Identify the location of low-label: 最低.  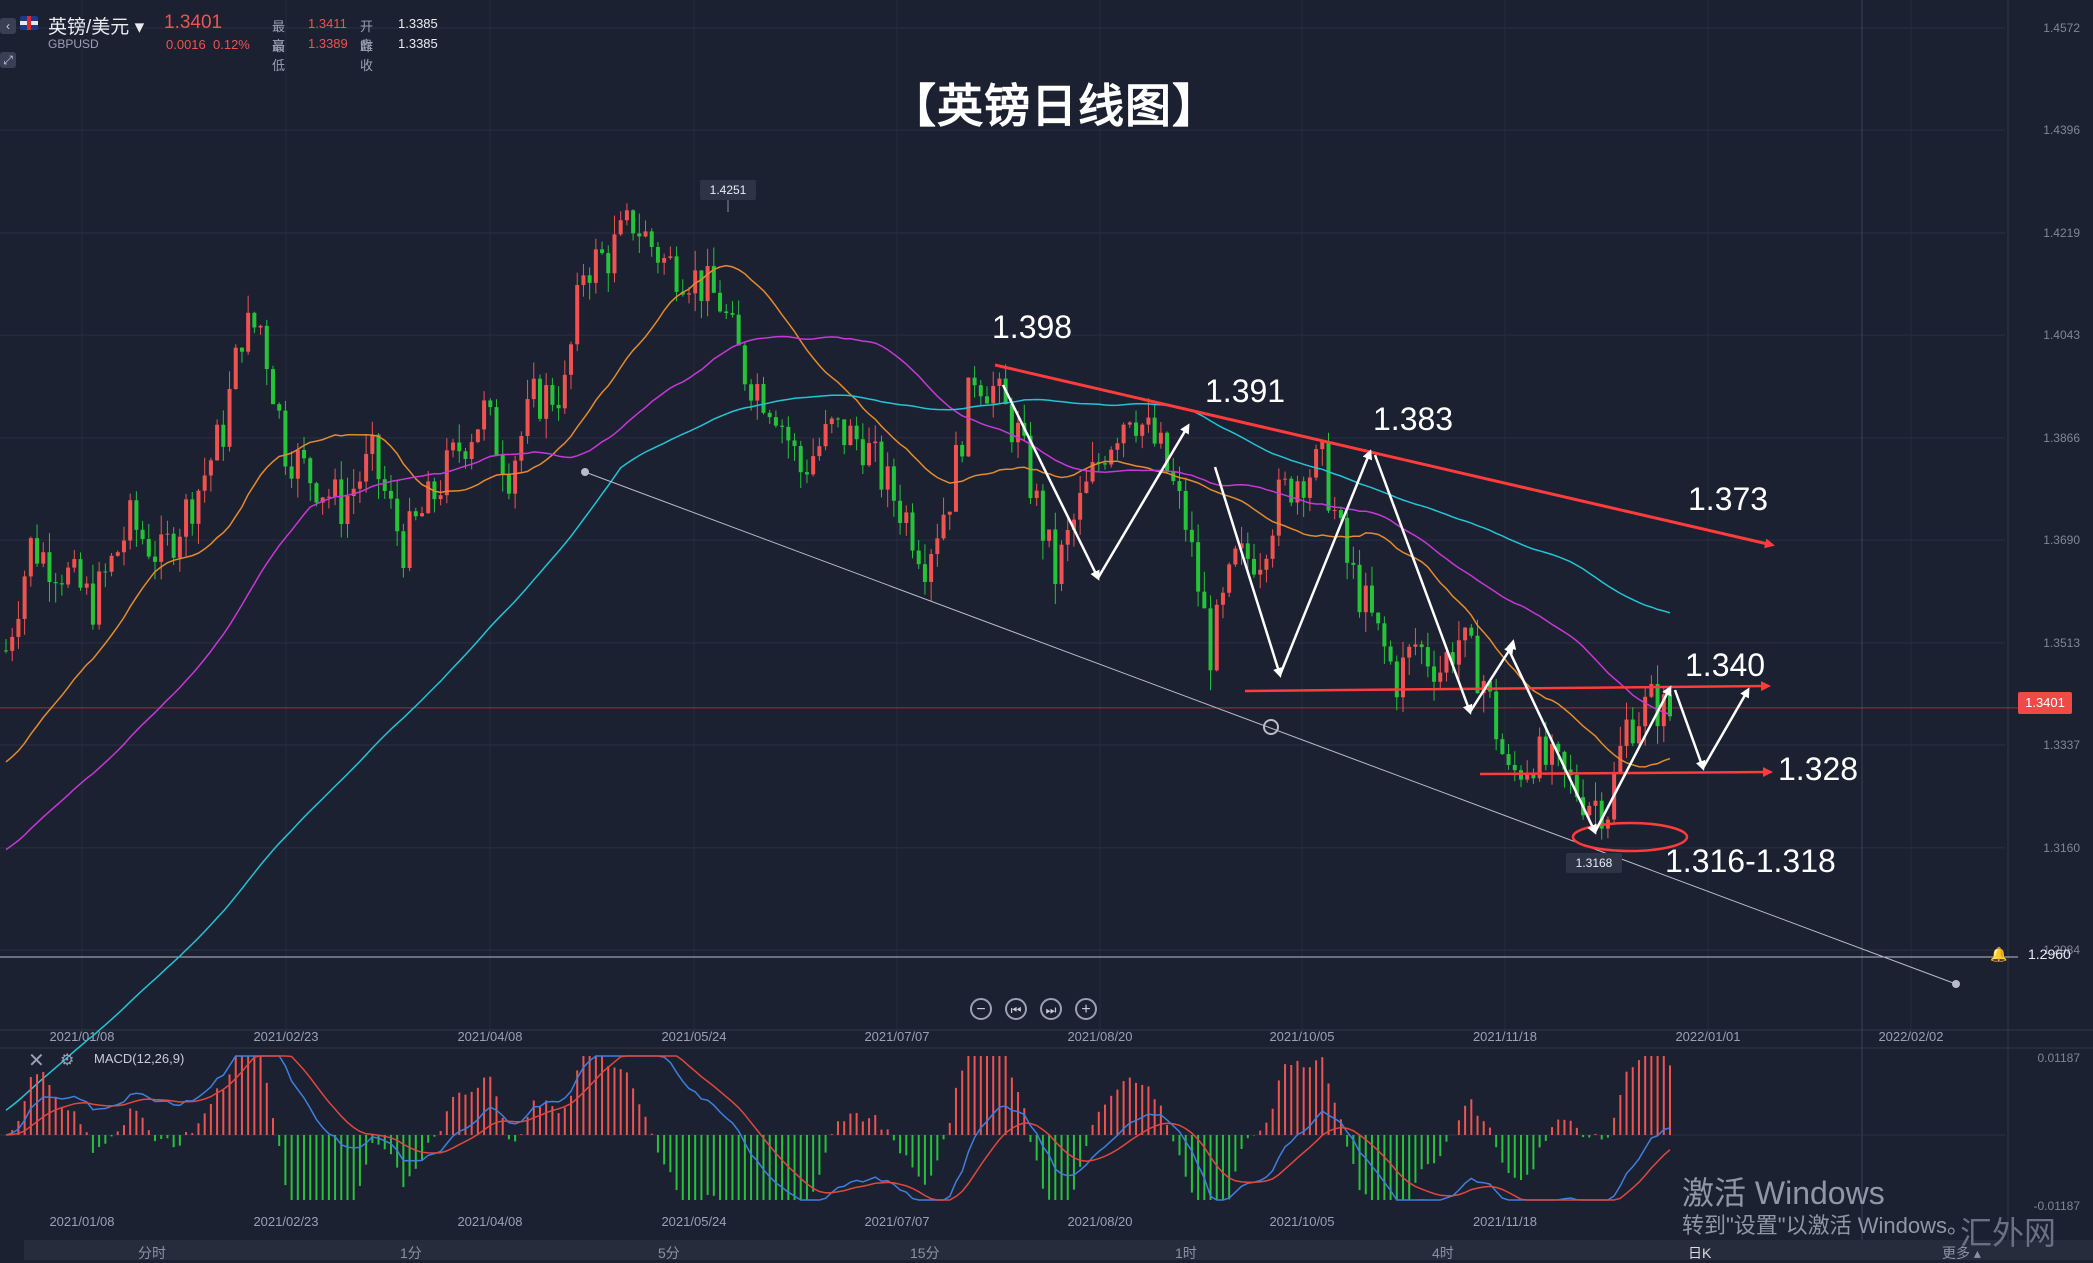
(279, 56).